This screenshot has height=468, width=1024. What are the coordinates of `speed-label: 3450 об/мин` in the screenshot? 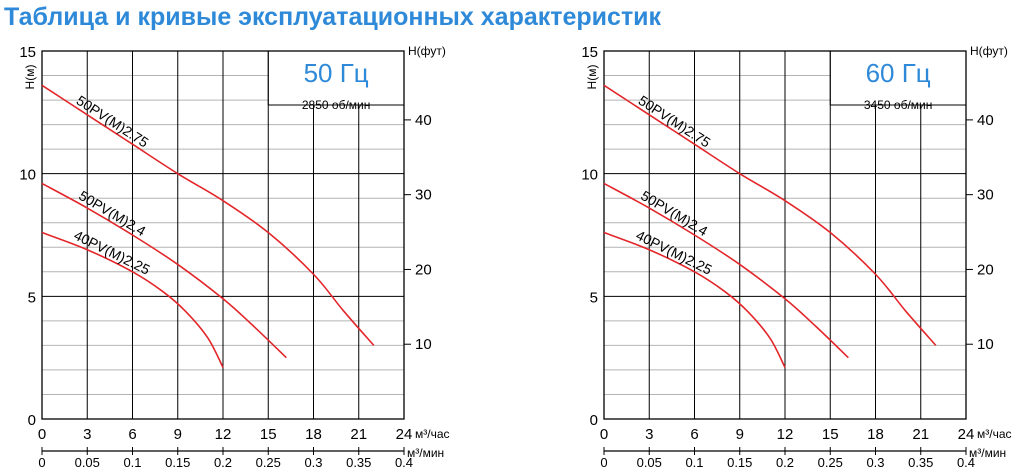 It's located at (898, 105).